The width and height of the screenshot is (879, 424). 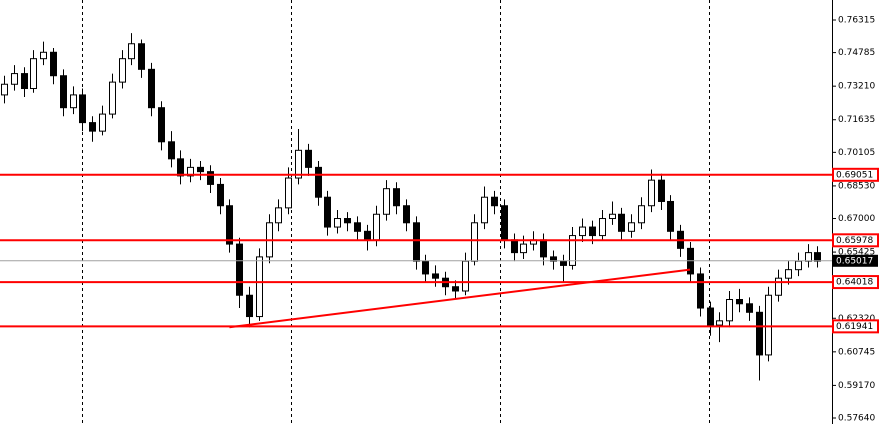 I want to click on last-price-box, so click(x=855, y=260).